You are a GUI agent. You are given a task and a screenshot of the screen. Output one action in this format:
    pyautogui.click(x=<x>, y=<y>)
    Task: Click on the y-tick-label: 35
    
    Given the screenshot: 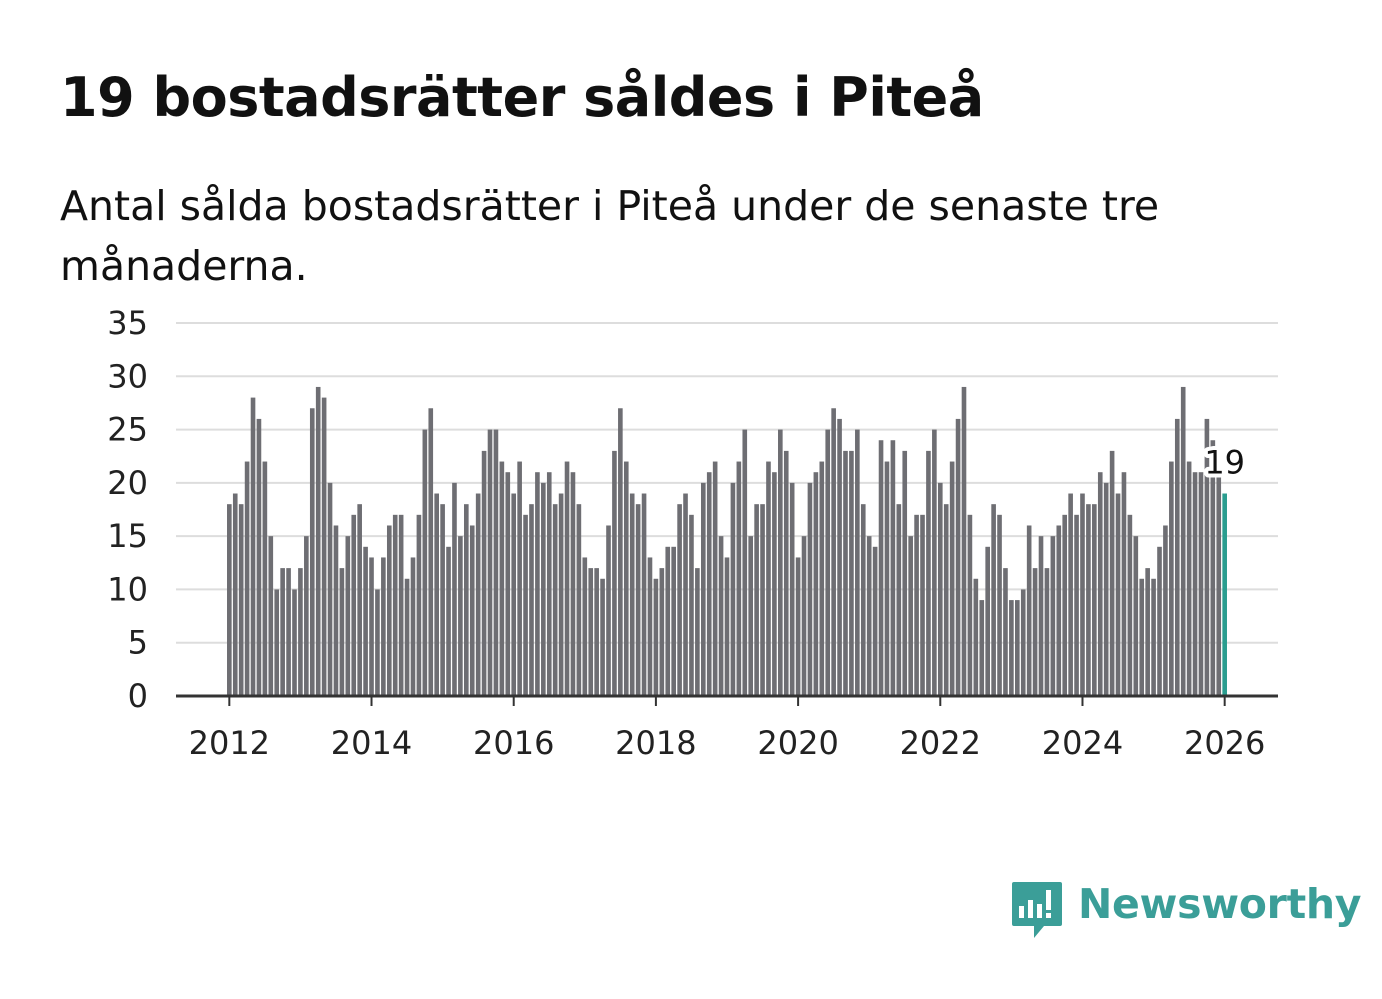 What is the action you would take?
    pyautogui.click(x=127, y=323)
    